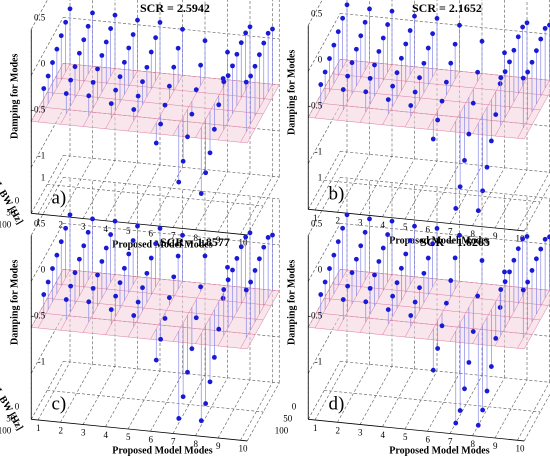 Image resolution: width=550 pixels, height=470 pixels. What do you see at coordinates (450, 442) in the screenshot?
I see `x-tick-label: 7` at bounding box center [450, 442].